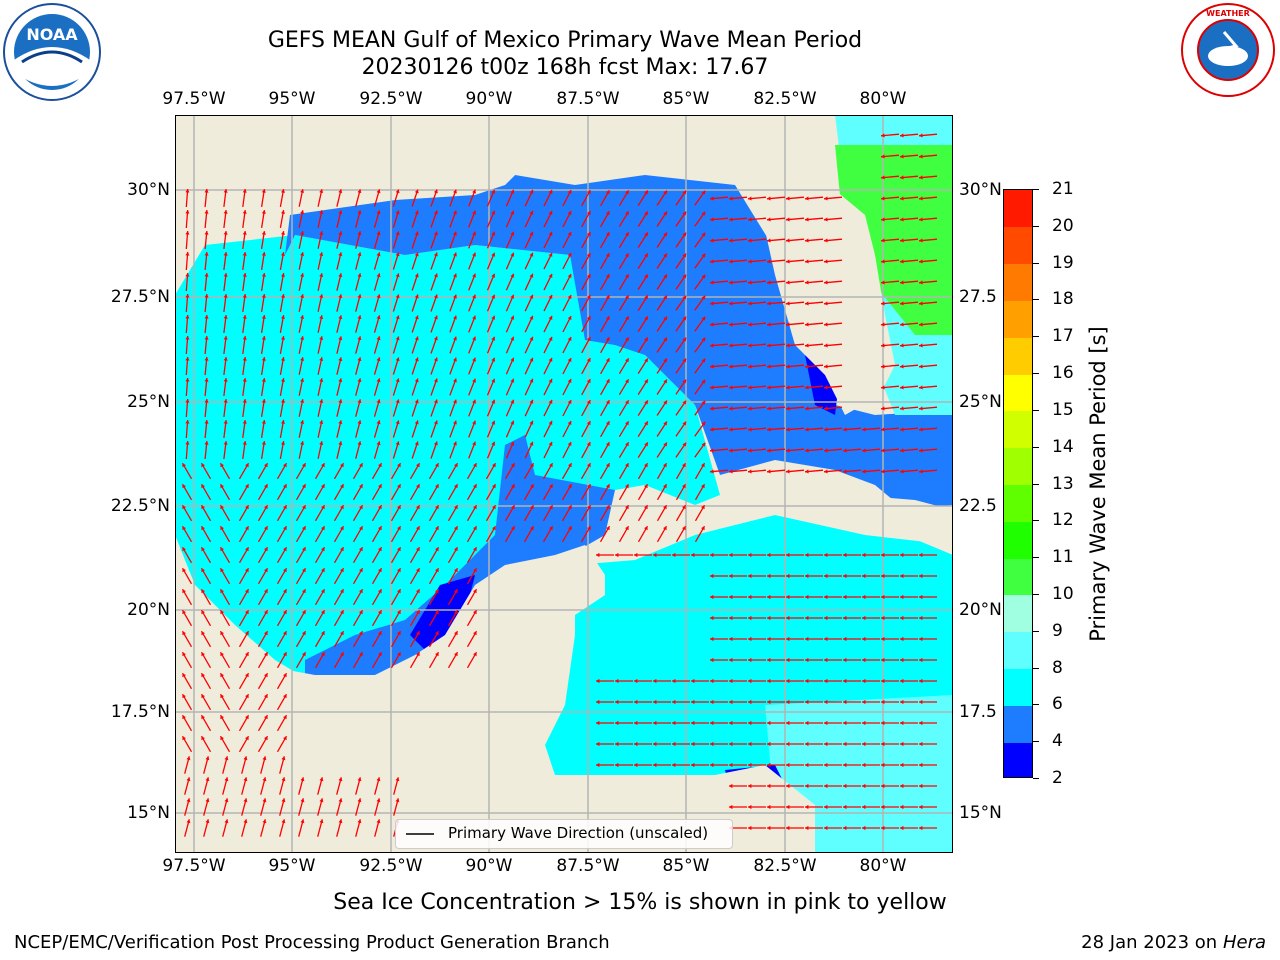 This screenshot has width=1280, height=960. Describe the element at coordinates (564, 834) in the screenshot. I see `map-legend: Primary Wave Direction (unscaled)` at that location.